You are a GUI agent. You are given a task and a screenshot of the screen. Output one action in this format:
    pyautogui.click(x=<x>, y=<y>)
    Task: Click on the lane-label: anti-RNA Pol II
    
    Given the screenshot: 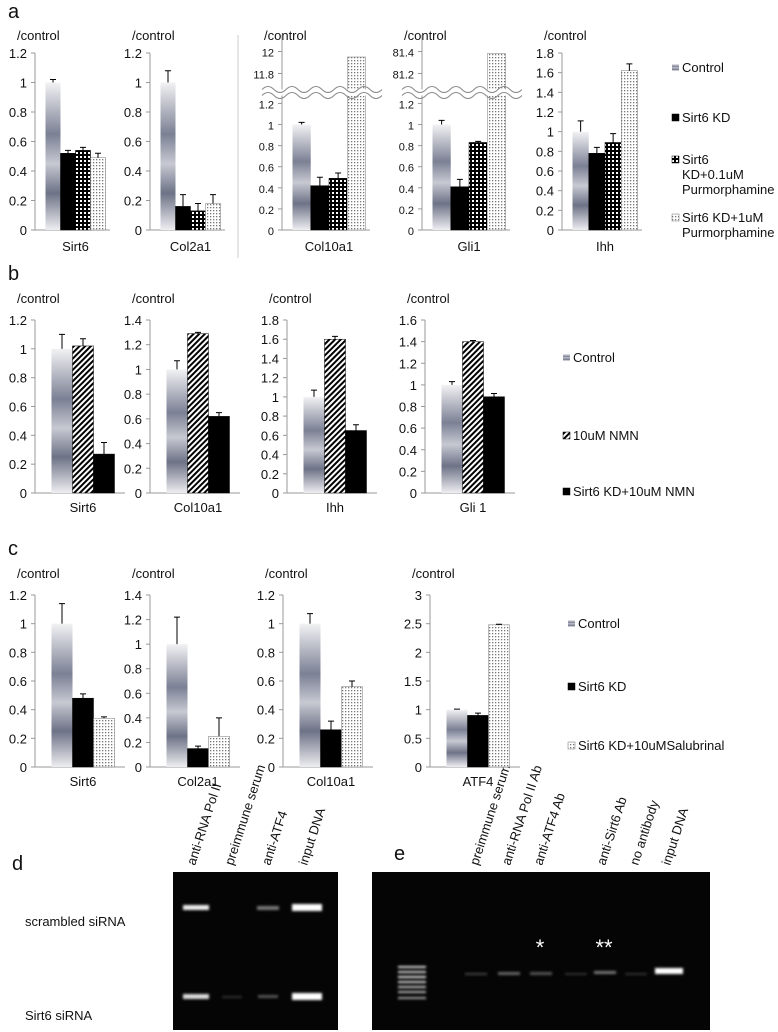 What is the action you would take?
    pyautogui.click(x=204, y=824)
    